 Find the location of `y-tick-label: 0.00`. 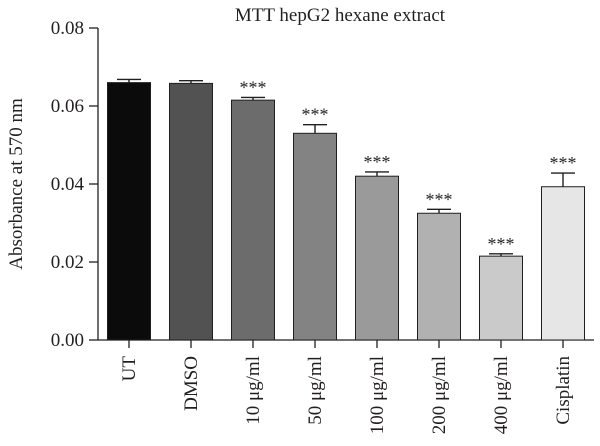

y-tick-label: 0.00 is located at coordinates (67, 340).